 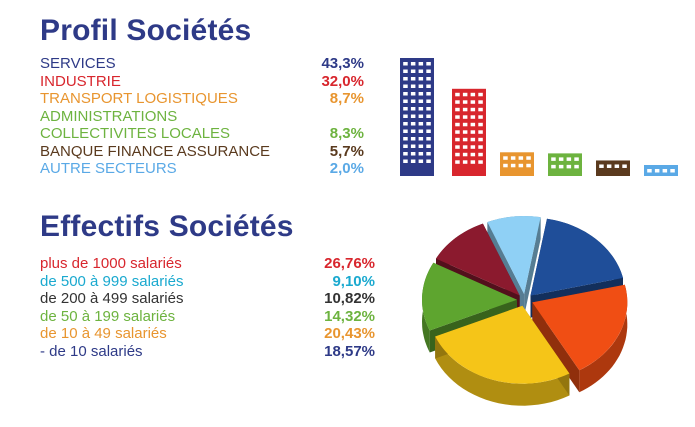 What do you see at coordinates (207, 334) in the screenshot?
I see `effectifs-row: de 10 à 49 salariés 20,43%` at bounding box center [207, 334].